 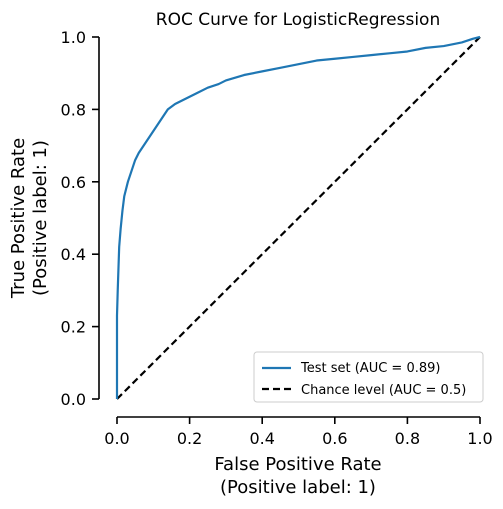 I want to click on y-tick-label: 0.4, so click(x=73, y=254).